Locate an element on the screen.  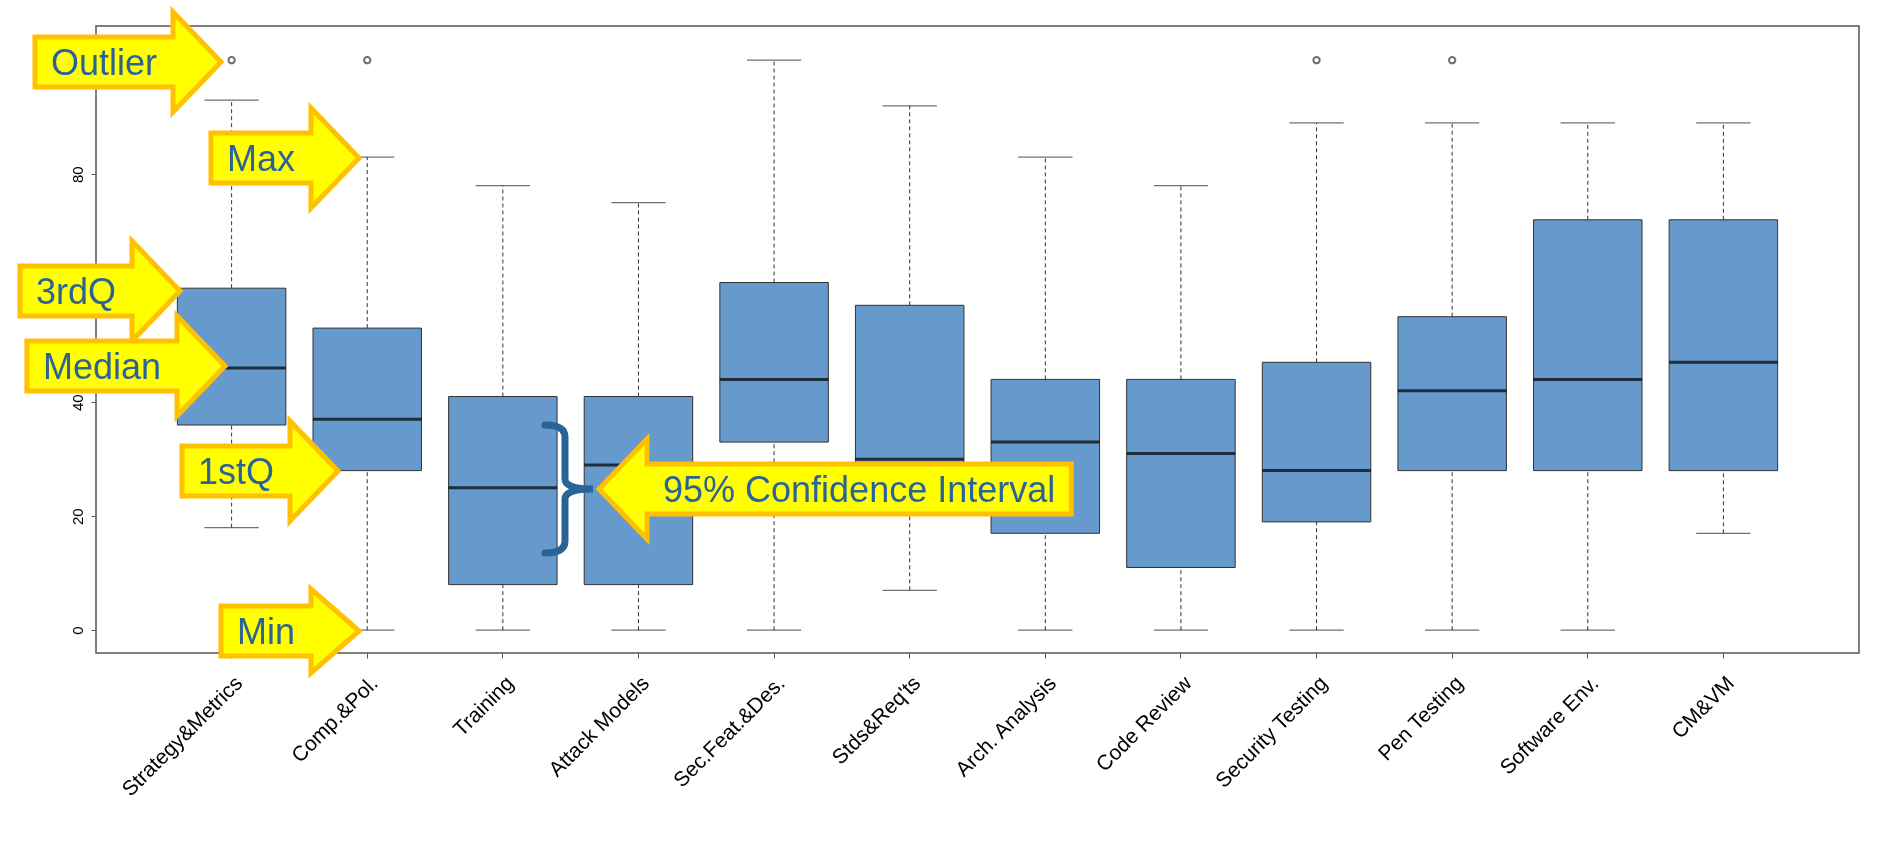
annotation: 95% Confidence Interval is located at coordinates (859, 489).